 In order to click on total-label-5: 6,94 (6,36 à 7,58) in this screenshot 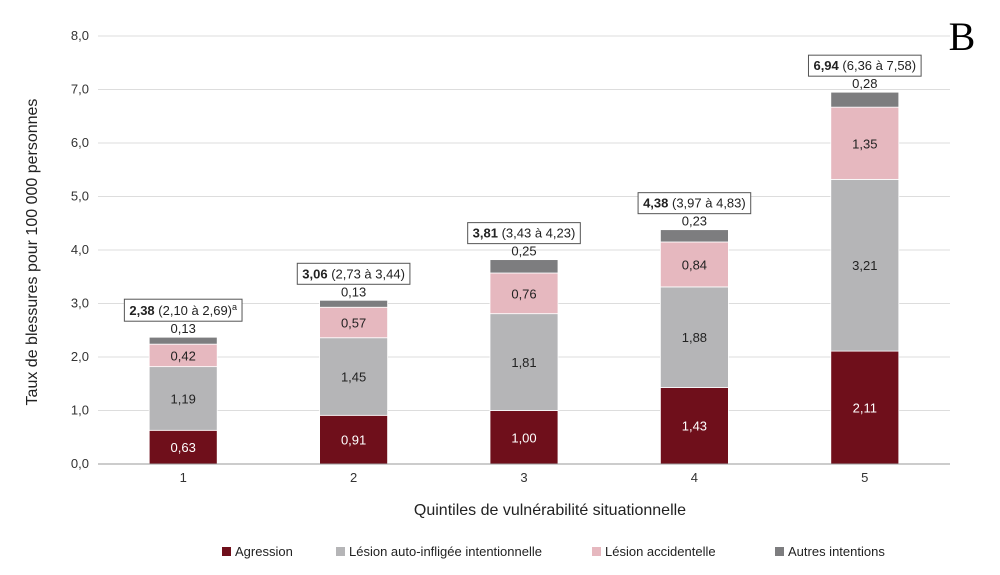, I will do `click(864, 65)`.